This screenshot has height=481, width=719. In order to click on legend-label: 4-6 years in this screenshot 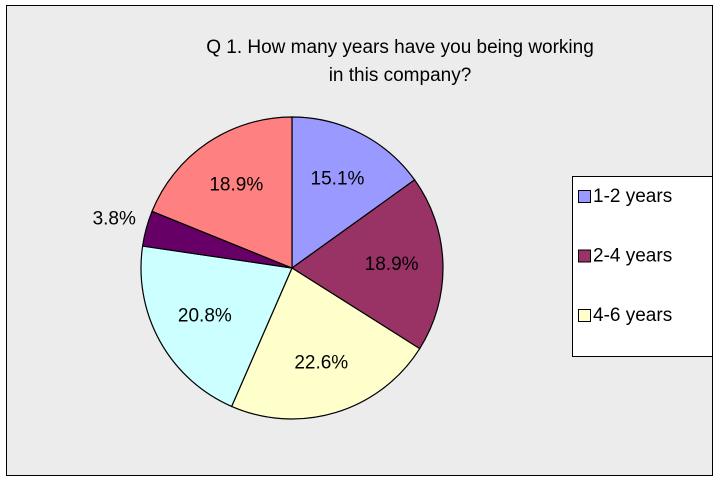, I will do `click(632, 315)`.